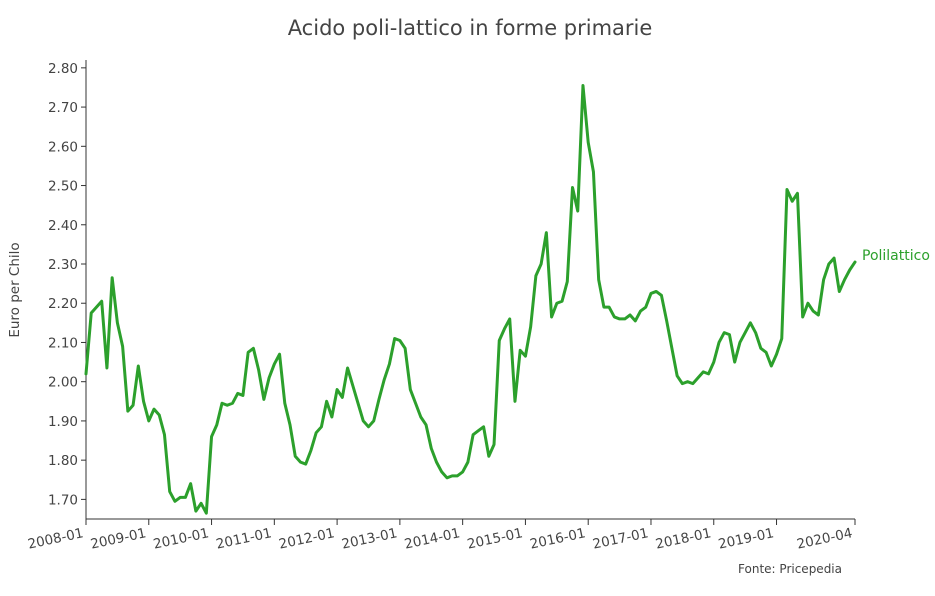  I want to click on x-tick-label: 2011-01, so click(244, 538).